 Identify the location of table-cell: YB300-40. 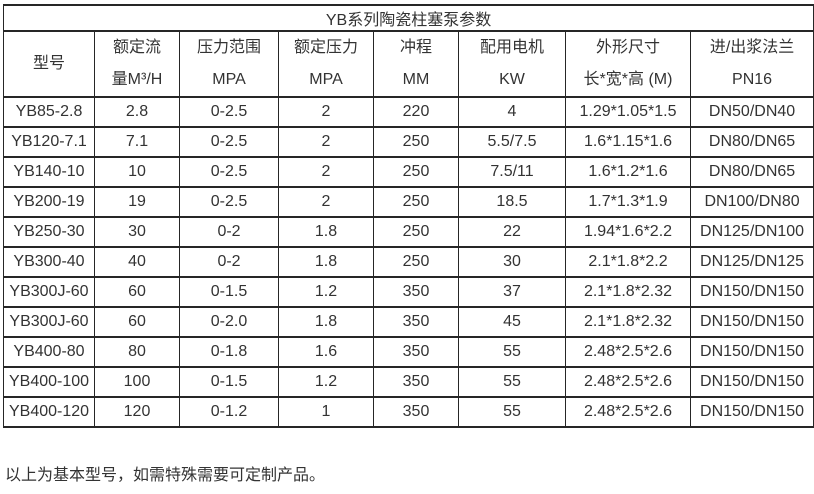
(49, 262).